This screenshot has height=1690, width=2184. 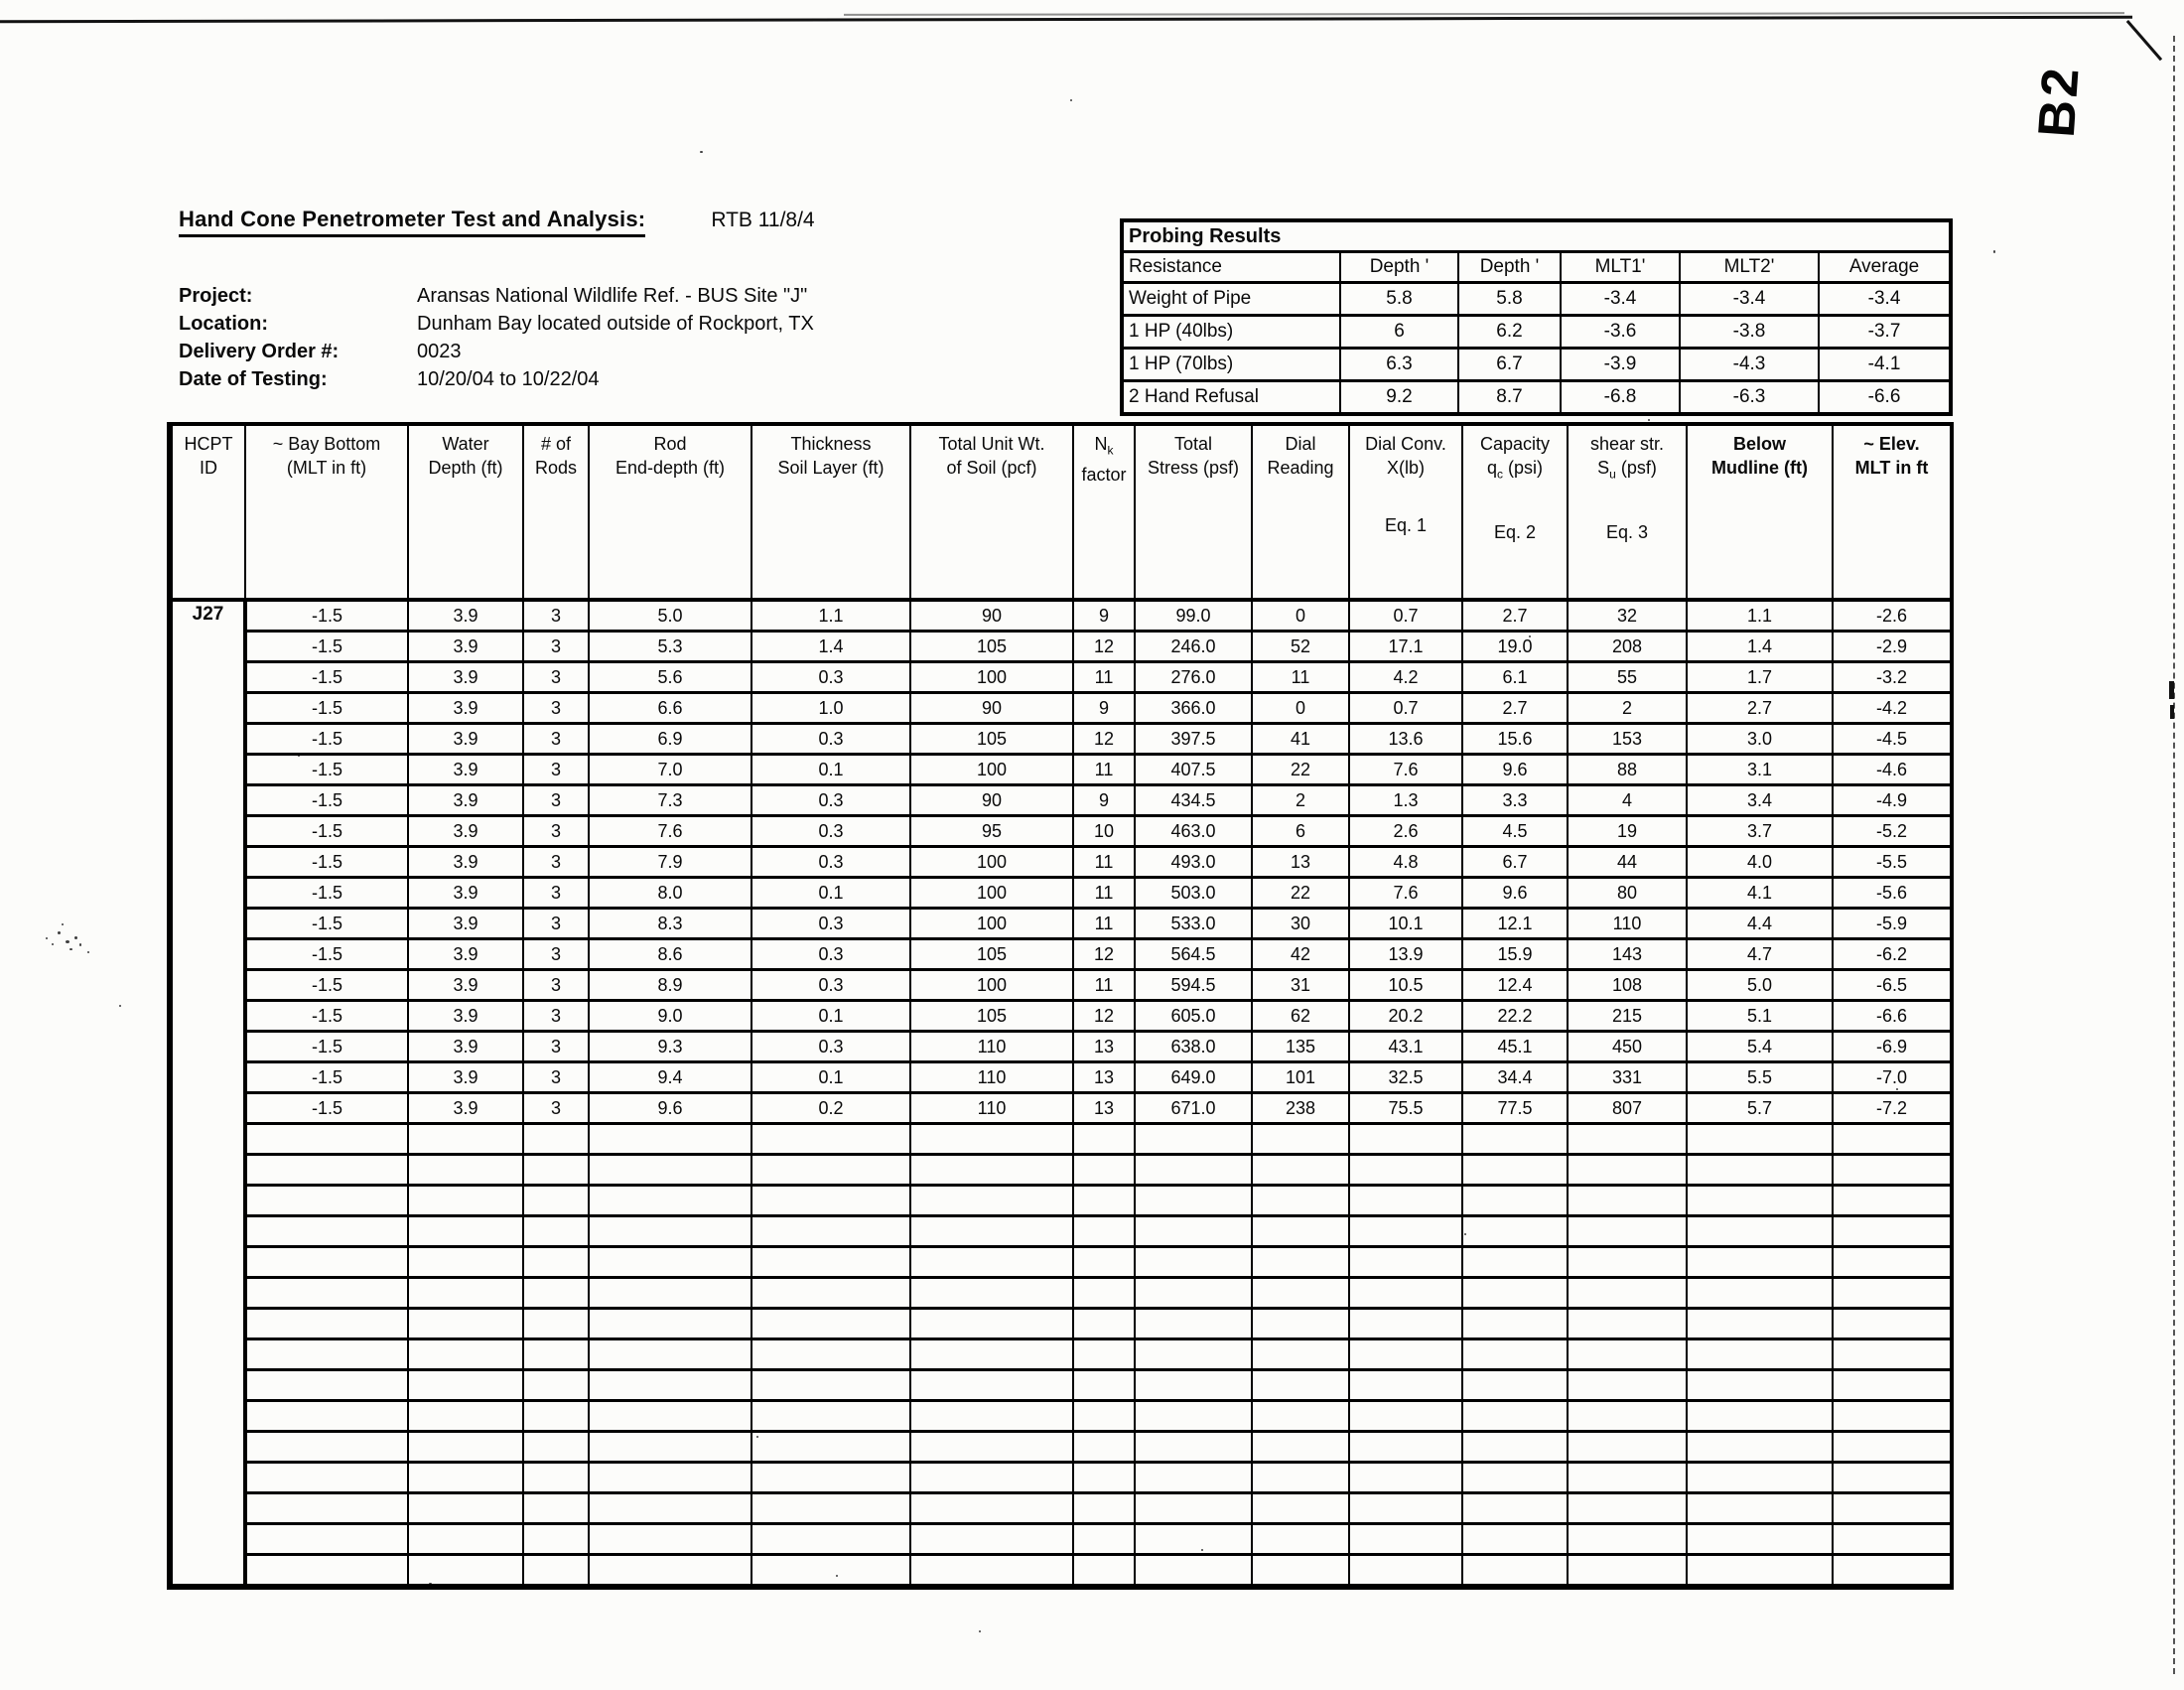 What do you see at coordinates (1627, 646) in the screenshot?
I see `data-cell: 208` at bounding box center [1627, 646].